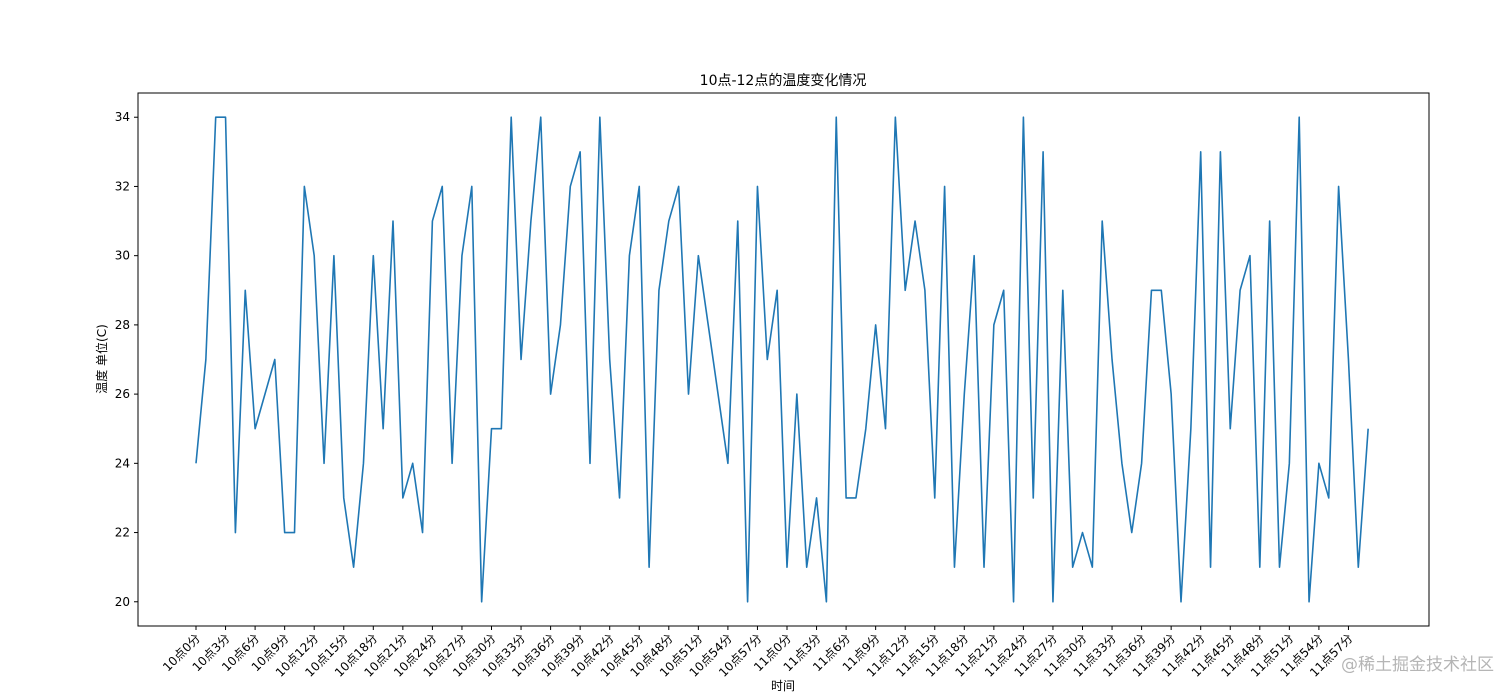  What do you see at coordinates (783, 686) in the screenshot?
I see `x-axis-title: 时间` at bounding box center [783, 686].